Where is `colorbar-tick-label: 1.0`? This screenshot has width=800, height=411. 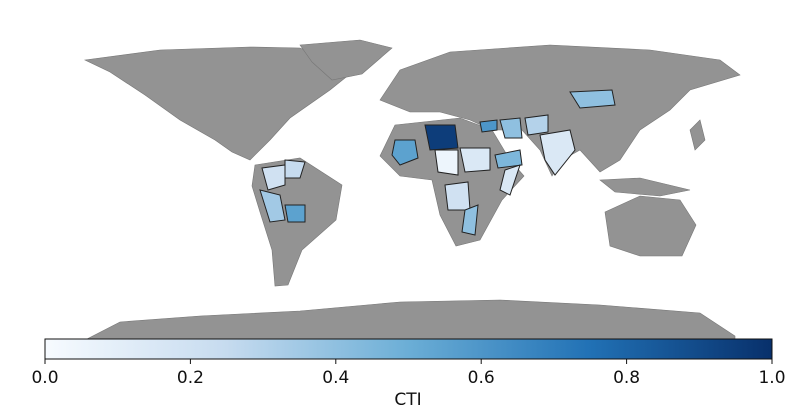
colorbar-tick-label: 1.0 is located at coordinates (771, 378).